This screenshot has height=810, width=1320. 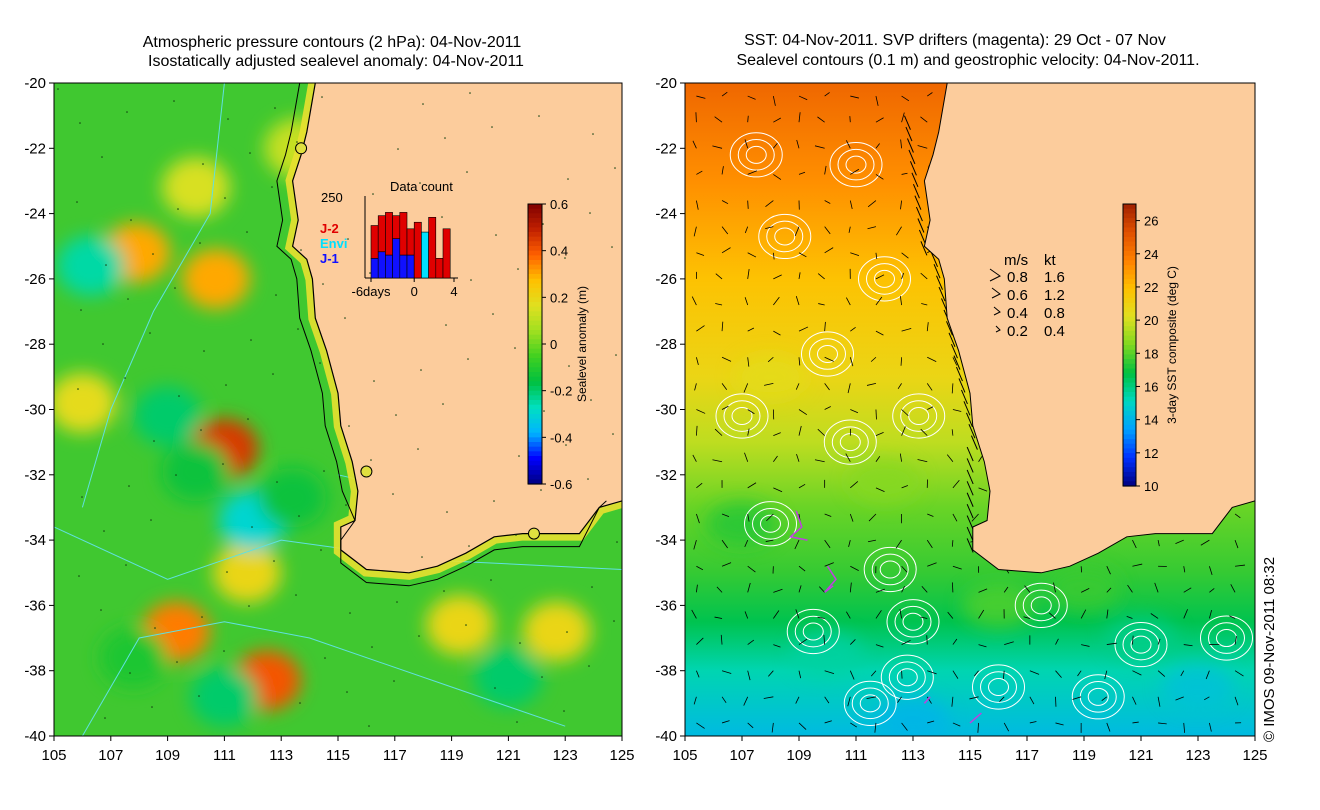 What do you see at coordinates (1016, 260) in the screenshot?
I see `vel-legend-ms-header: m/s` at bounding box center [1016, 260].